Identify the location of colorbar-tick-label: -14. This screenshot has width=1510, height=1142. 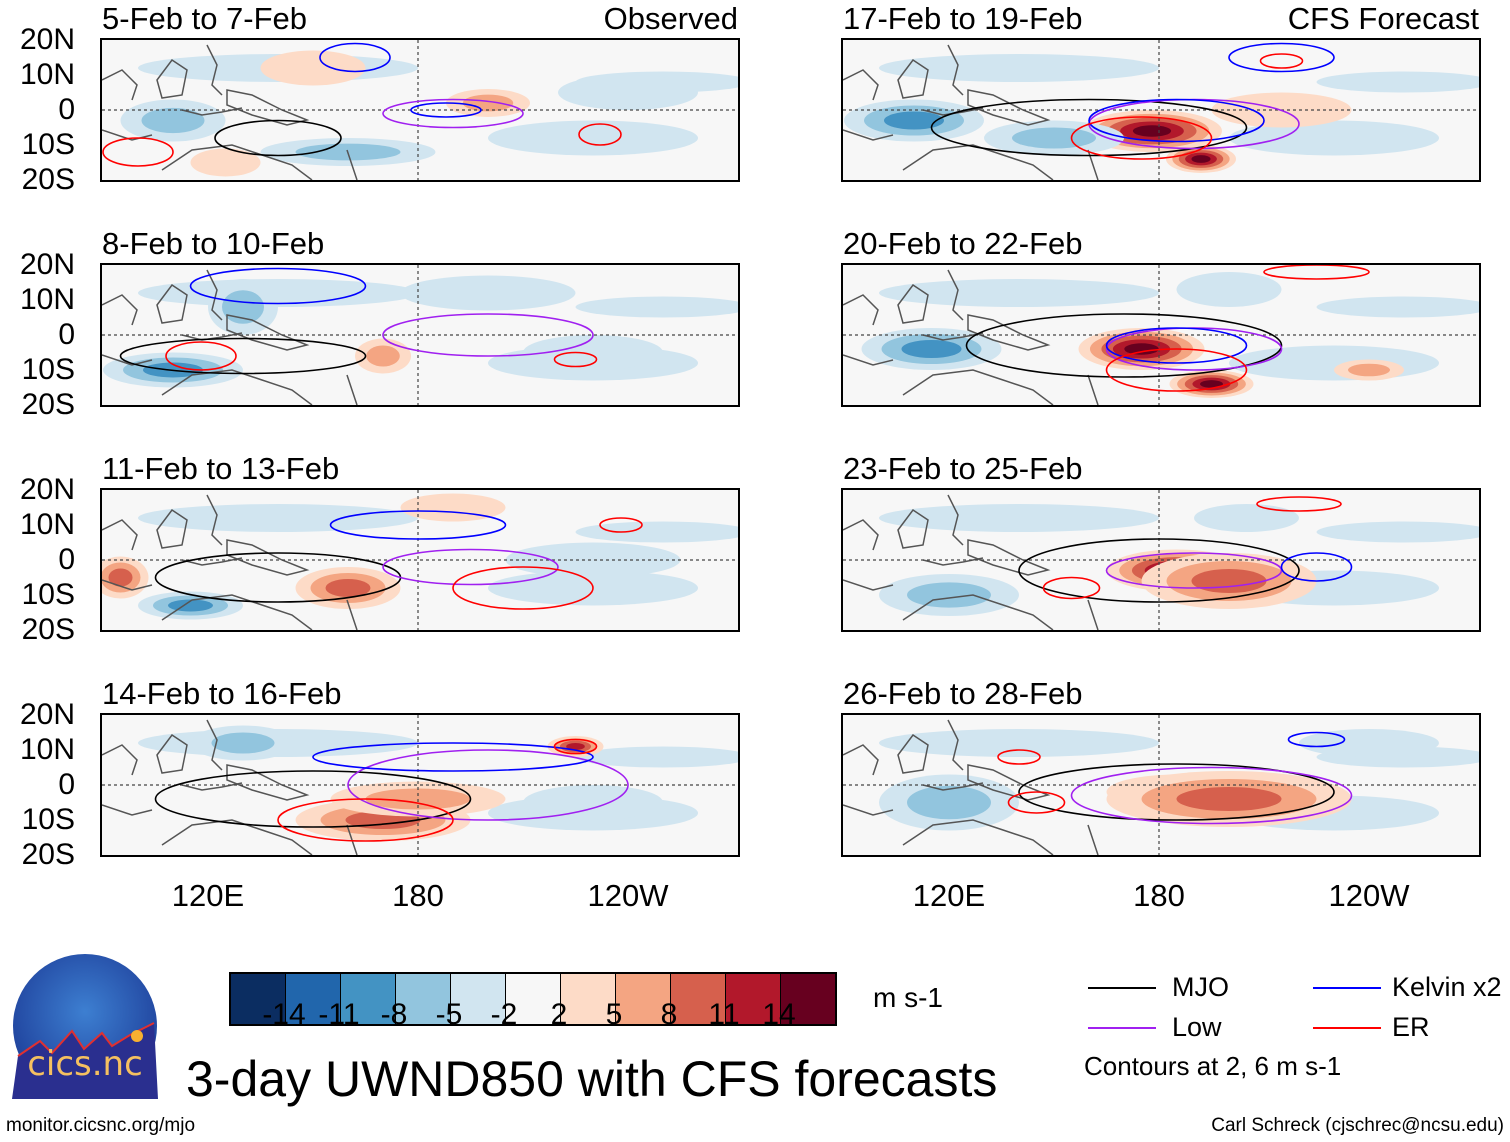
(284, 1014).